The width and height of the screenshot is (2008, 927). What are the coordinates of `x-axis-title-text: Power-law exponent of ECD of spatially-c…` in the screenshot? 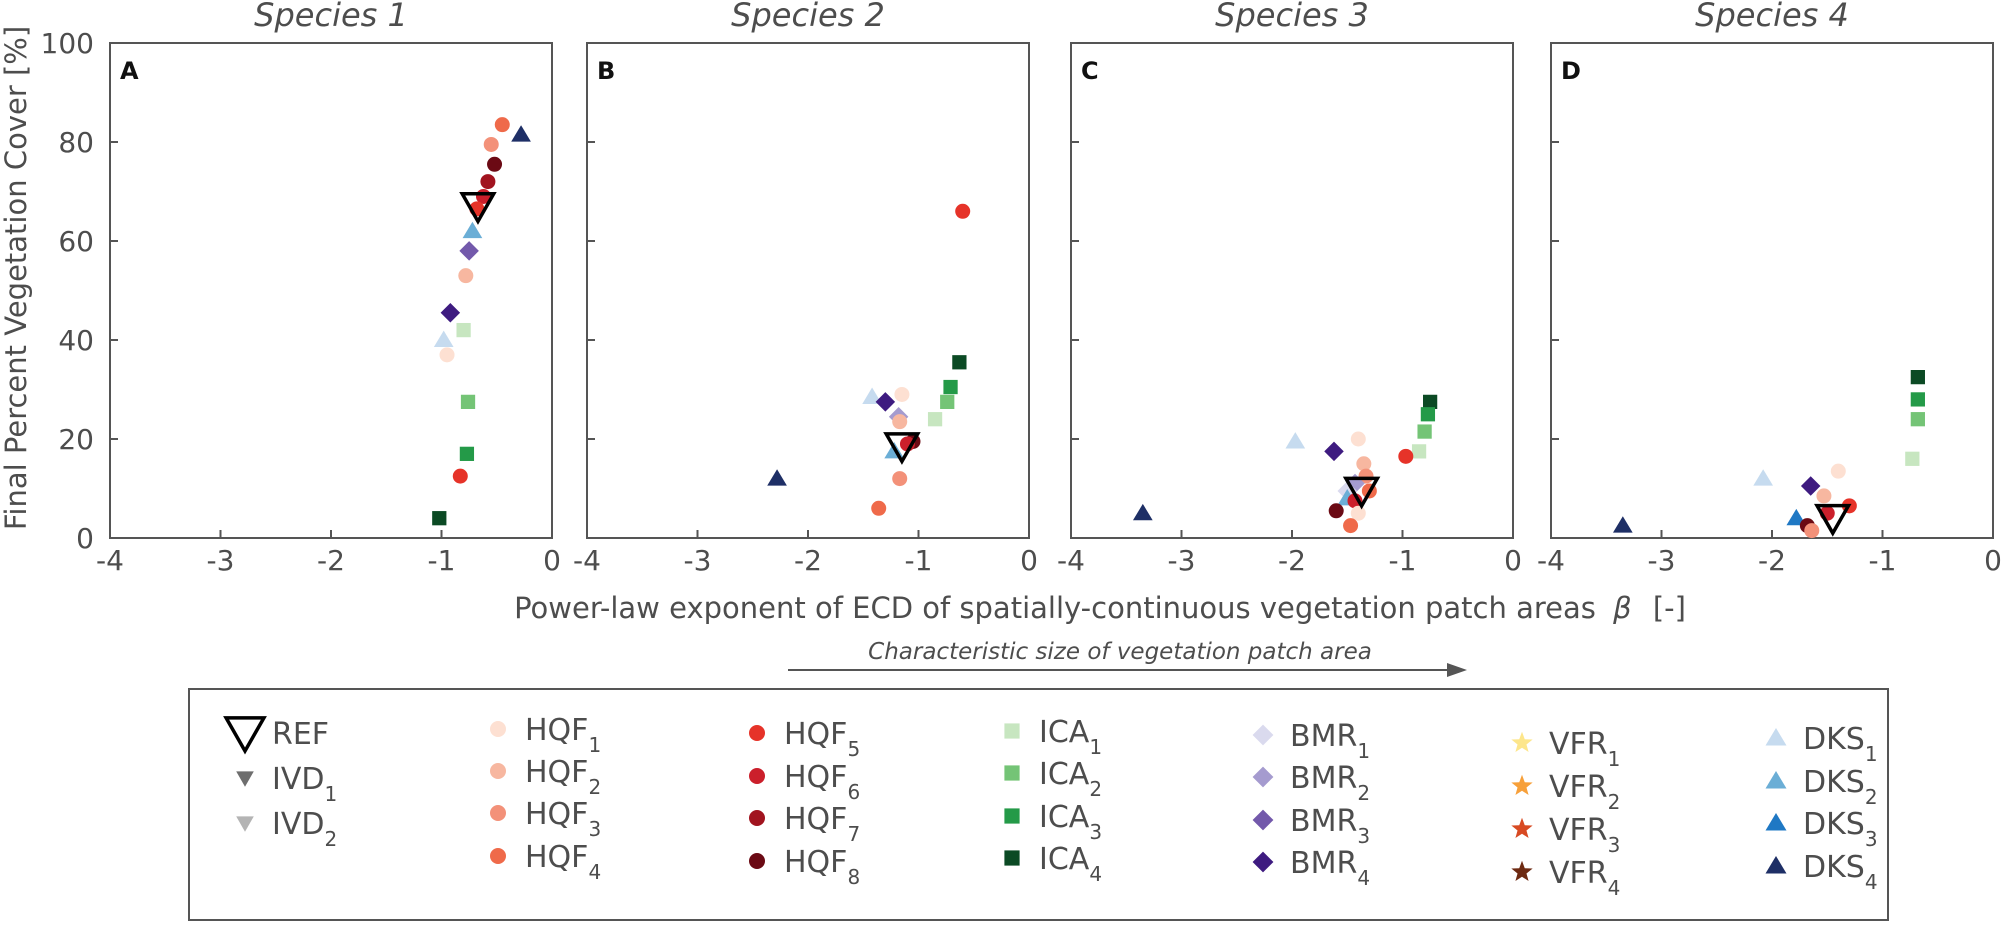 It's located at (1055, 608).